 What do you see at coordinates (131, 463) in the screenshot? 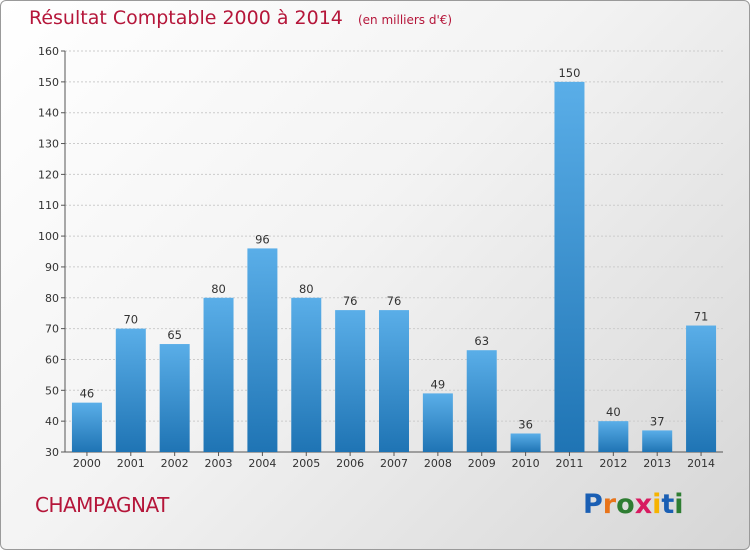
I see `x-tick-label: 2001` at bounding box center [131, 463].